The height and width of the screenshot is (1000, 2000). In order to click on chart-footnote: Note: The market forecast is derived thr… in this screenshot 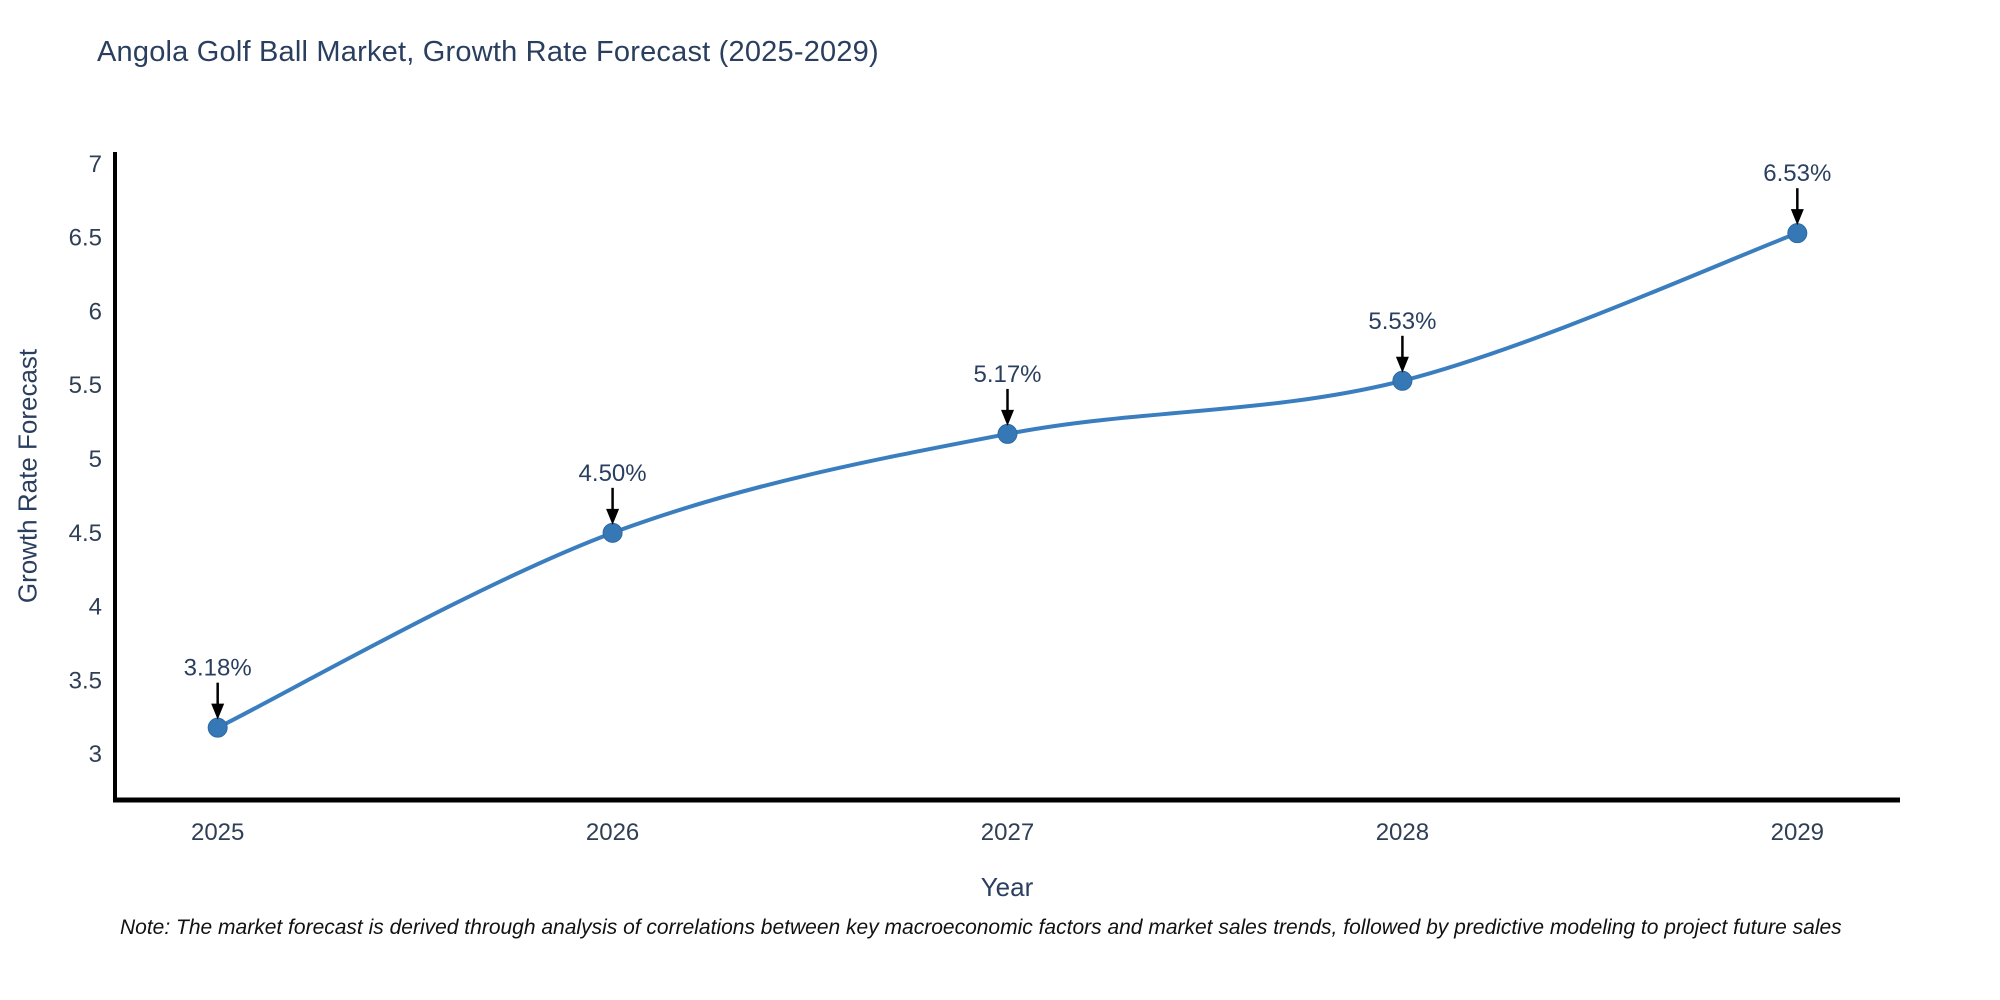, I will do `click(981, 927)`.